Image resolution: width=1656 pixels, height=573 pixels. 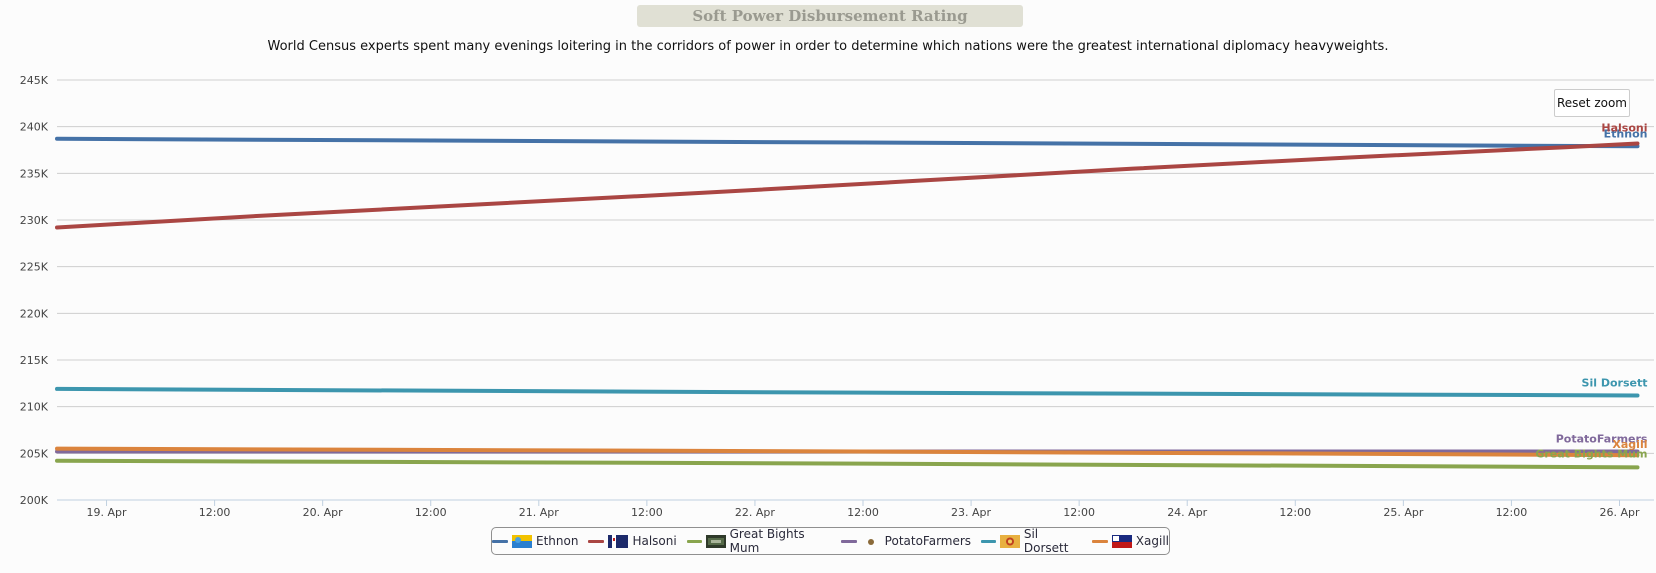 I want to click on series-line-sil-dorsett, so click(x=847, y=392).